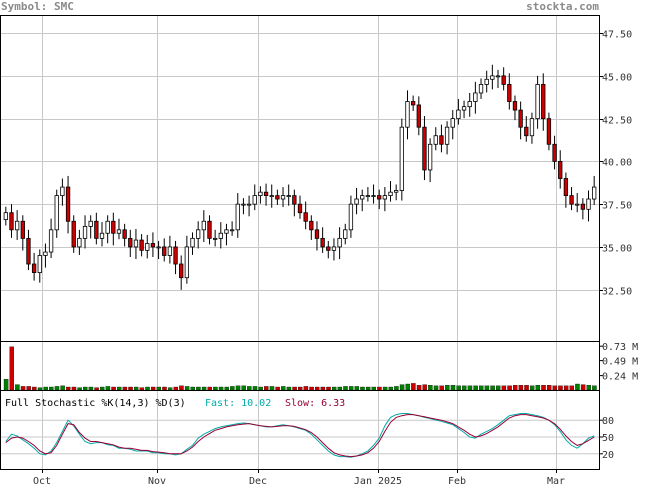 The height and width of the screenshot is (486, 655). What do you see at coordinates (95, 403) in the screenshot?
I see `stochastic-title: Full Stochastic %K(14,3) %D(3)` at bounding box center [95, 403].